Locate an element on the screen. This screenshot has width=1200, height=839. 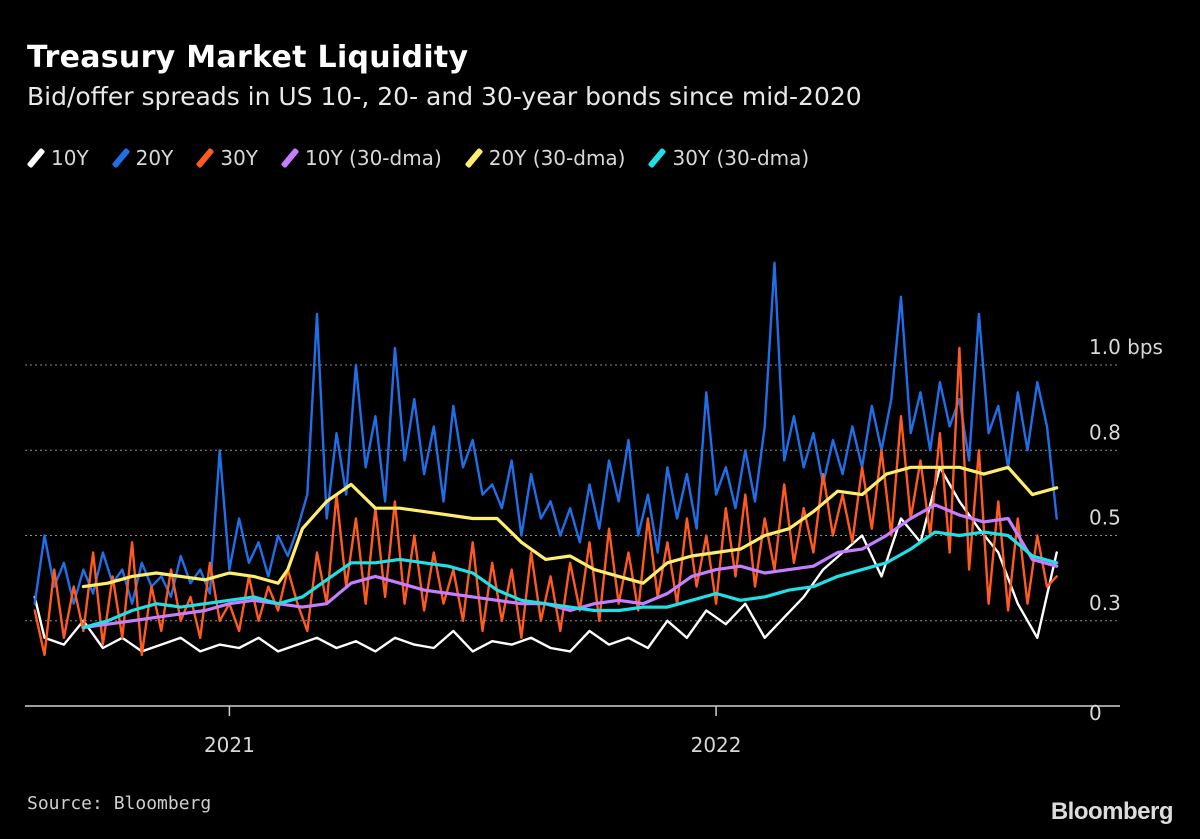
y-tick-label: 0.3 is located at coordinates (1105, 603).